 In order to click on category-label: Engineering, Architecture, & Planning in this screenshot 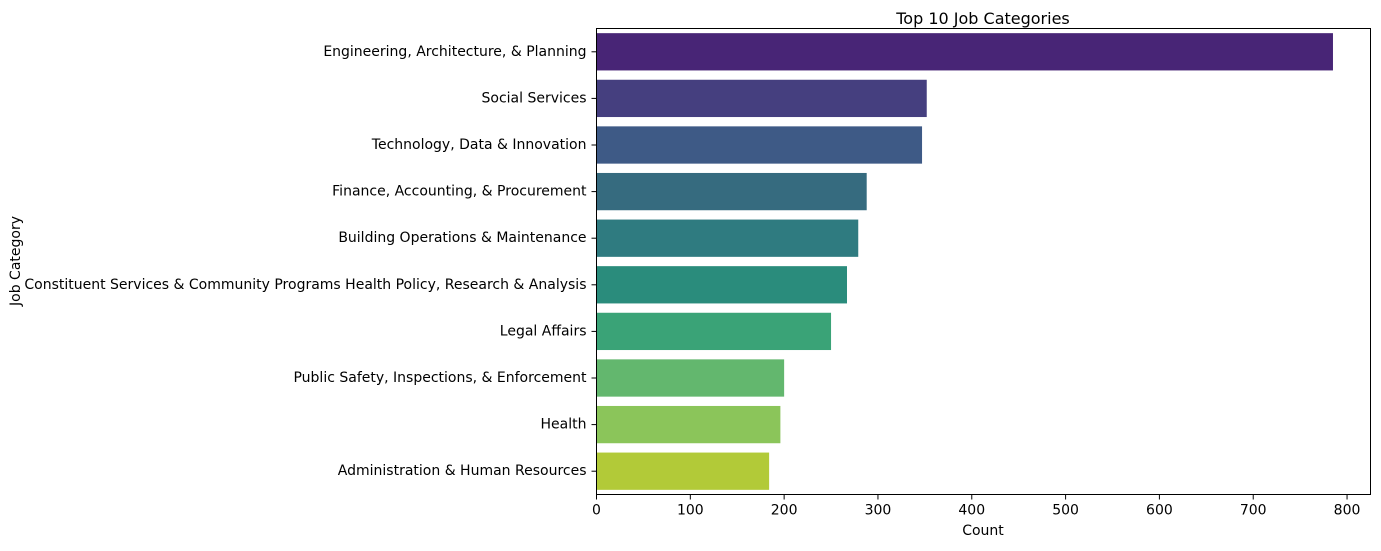, I will do `click(454, 52)`.